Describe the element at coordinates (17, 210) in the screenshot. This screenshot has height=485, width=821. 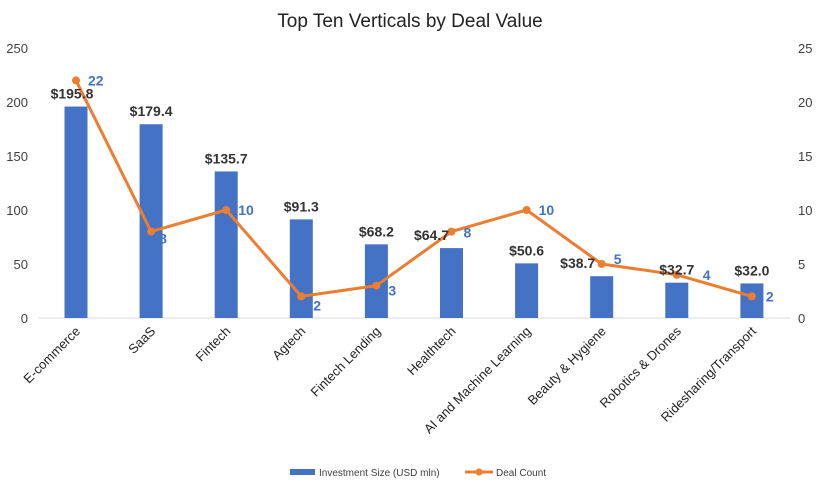
I see `left-axis-tick: 100` at that location.